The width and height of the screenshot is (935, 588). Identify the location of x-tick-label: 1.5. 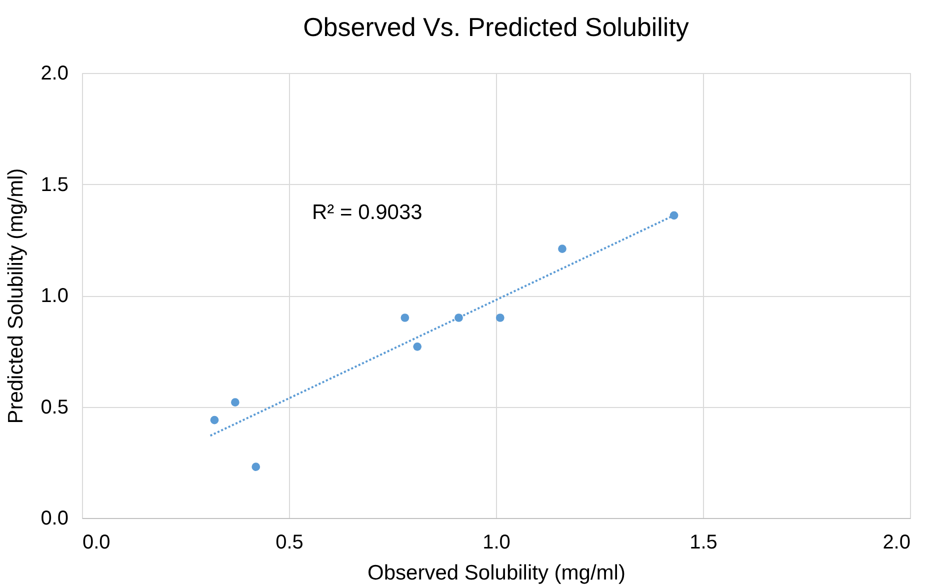
(704, 543).